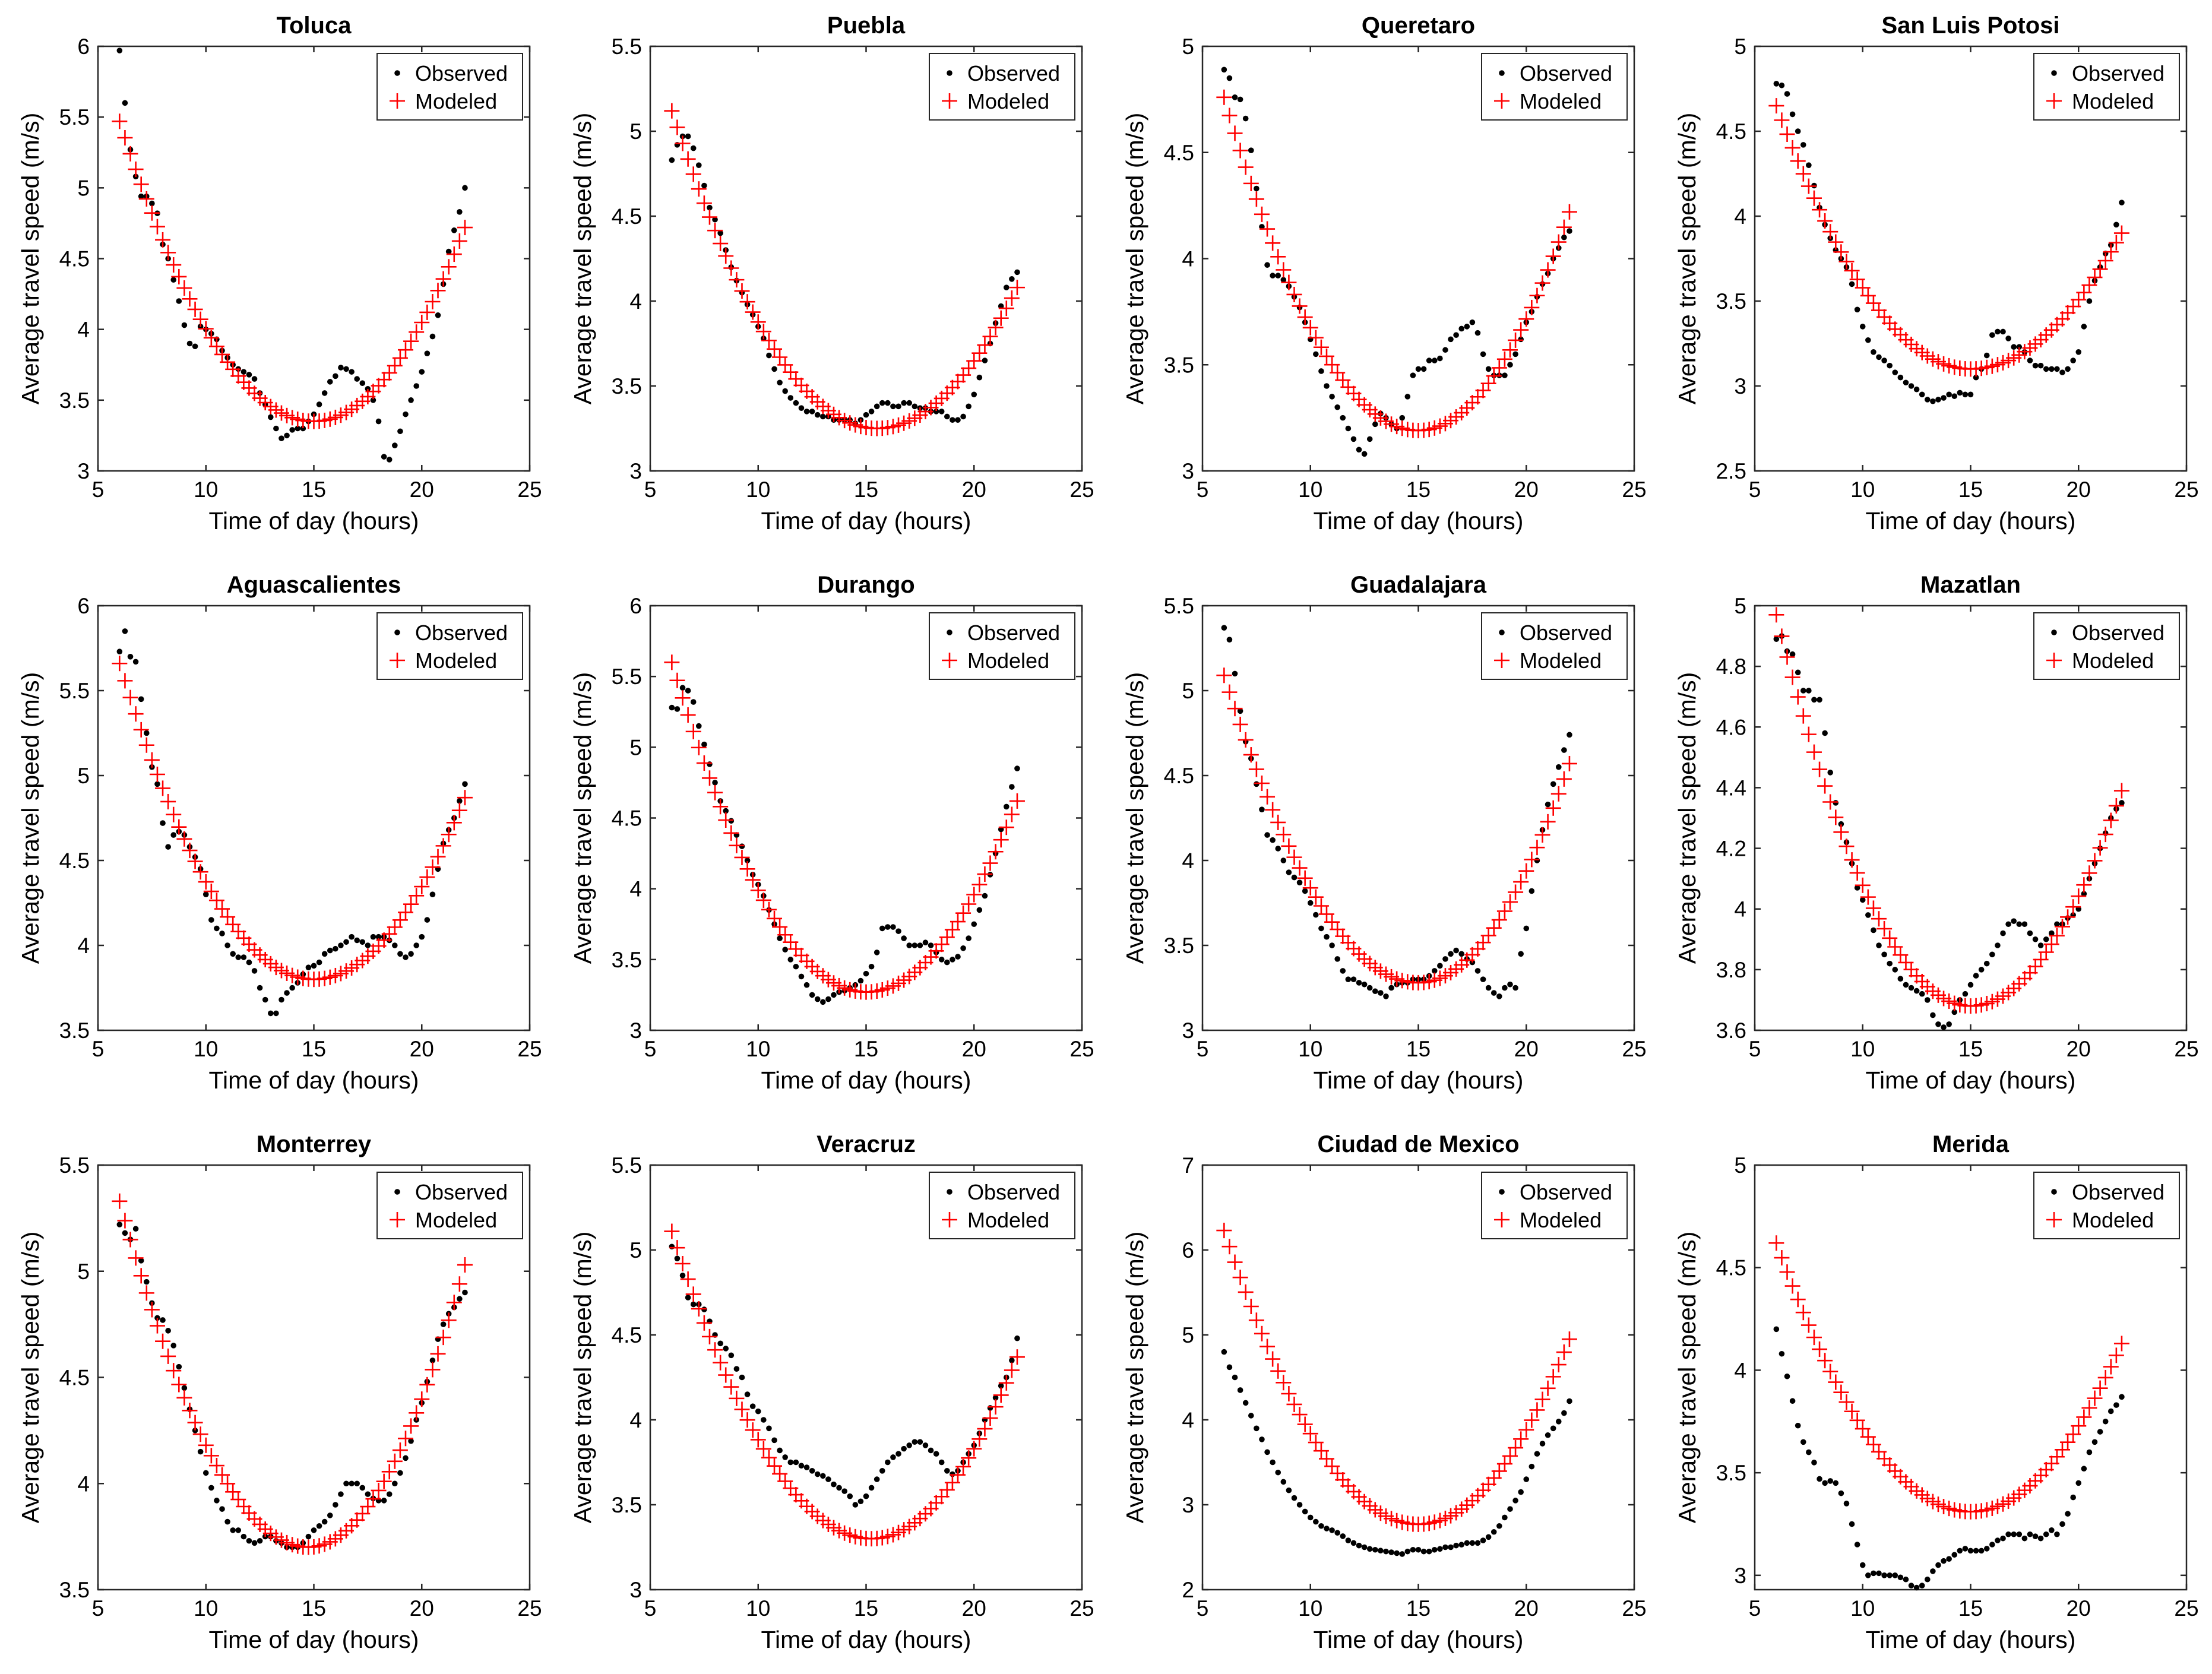 Image resolution: width=2212 pixels, height=1674 pixels. I want to click on y-tick-label: 3.5, so click(627, 386).